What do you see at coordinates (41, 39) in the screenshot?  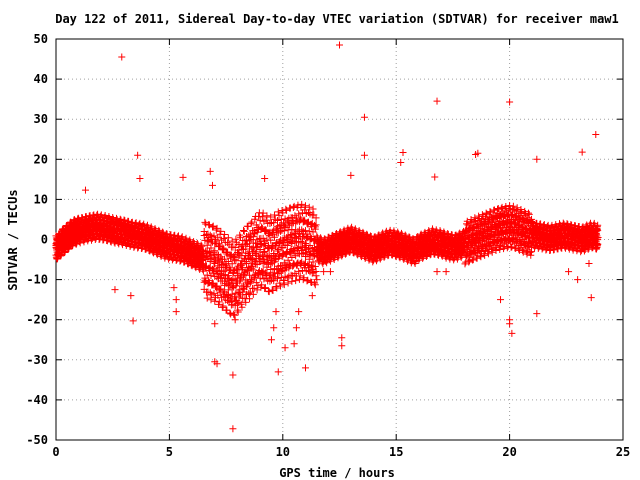 I see `y-tick-label: 50` at bounding box center [41, 39].